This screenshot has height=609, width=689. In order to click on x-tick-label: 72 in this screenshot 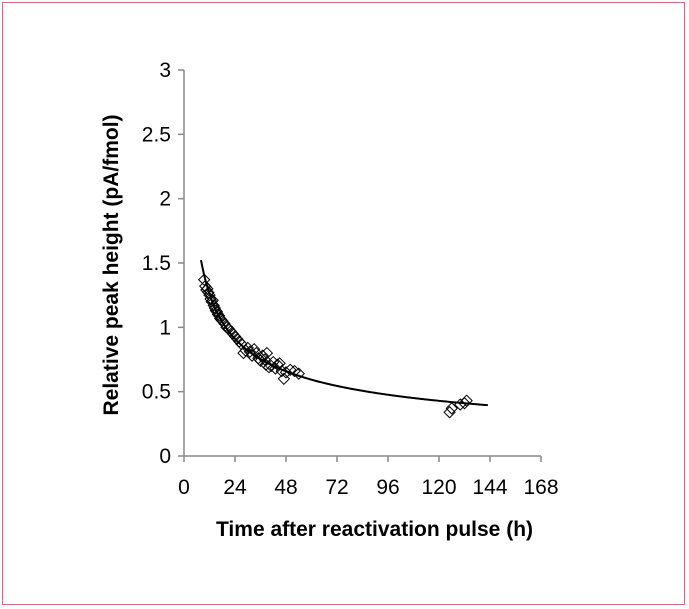, I will do `click(336, 487)`.